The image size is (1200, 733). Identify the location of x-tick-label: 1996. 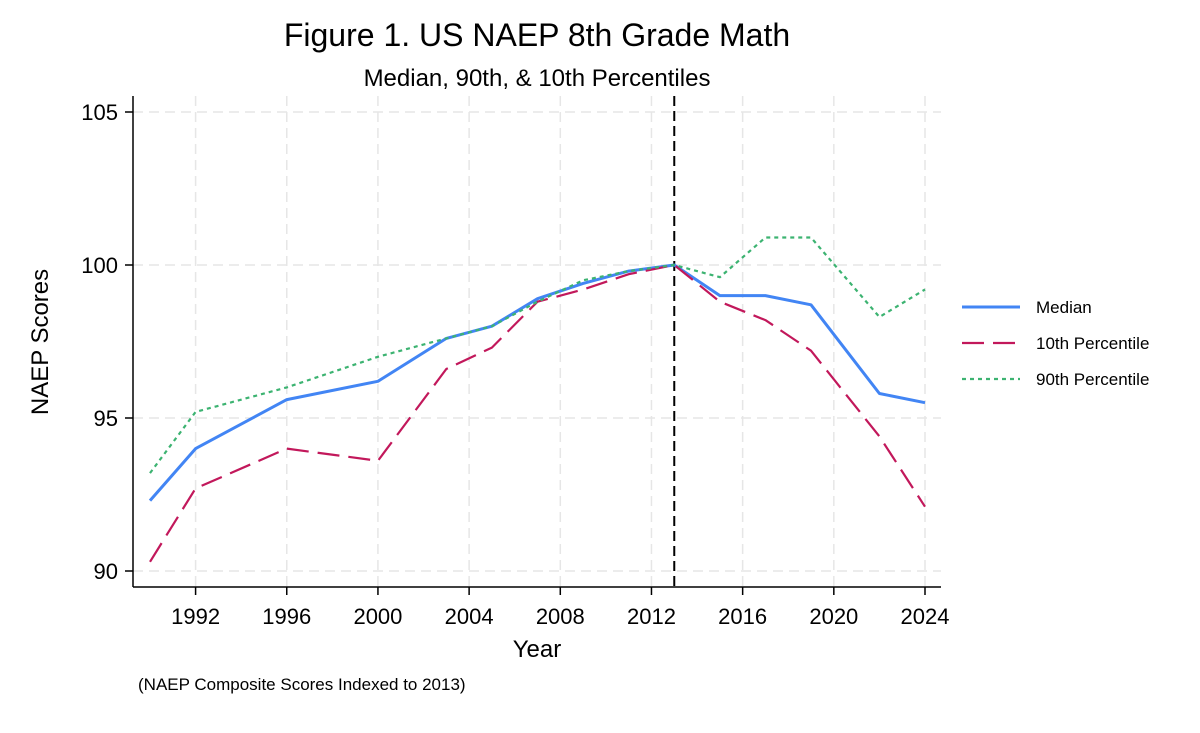
(286, 616).